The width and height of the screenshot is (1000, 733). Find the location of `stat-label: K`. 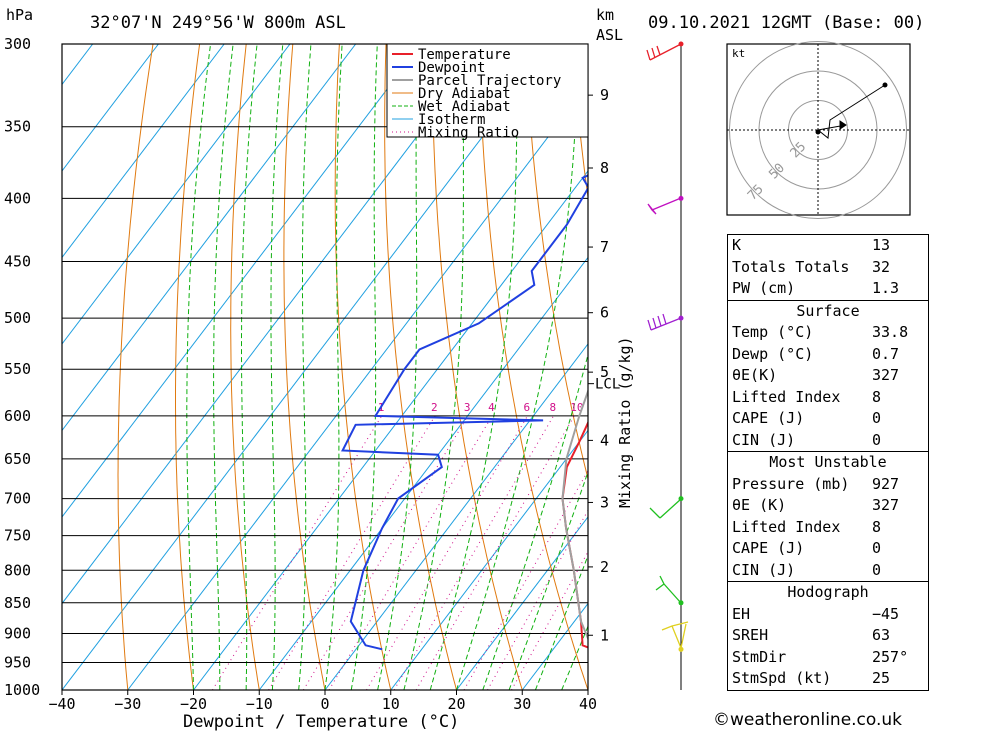

stat-label: K is located at coordinates (737, 245).